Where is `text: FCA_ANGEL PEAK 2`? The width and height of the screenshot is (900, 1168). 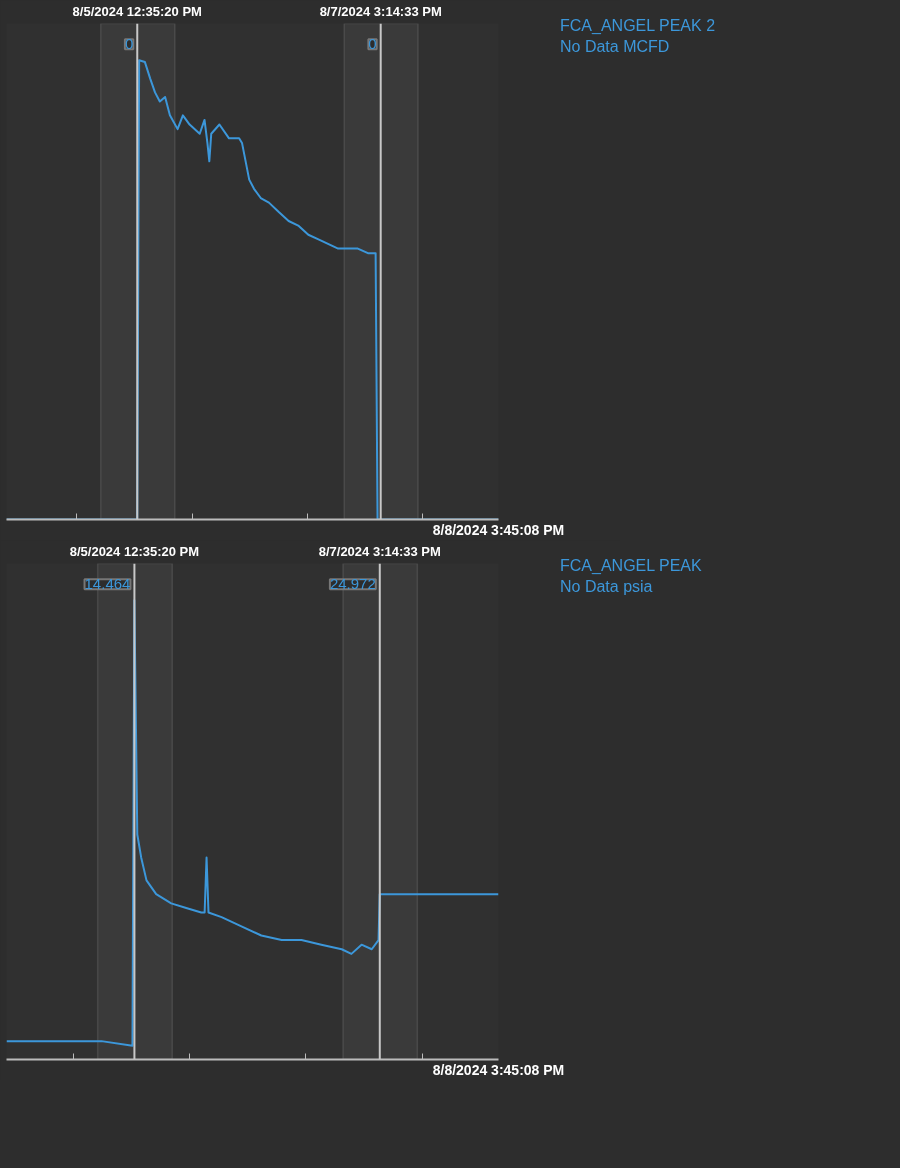 text: FCA_ANGEL PEAK 2 is located at coordinates (638, 26).